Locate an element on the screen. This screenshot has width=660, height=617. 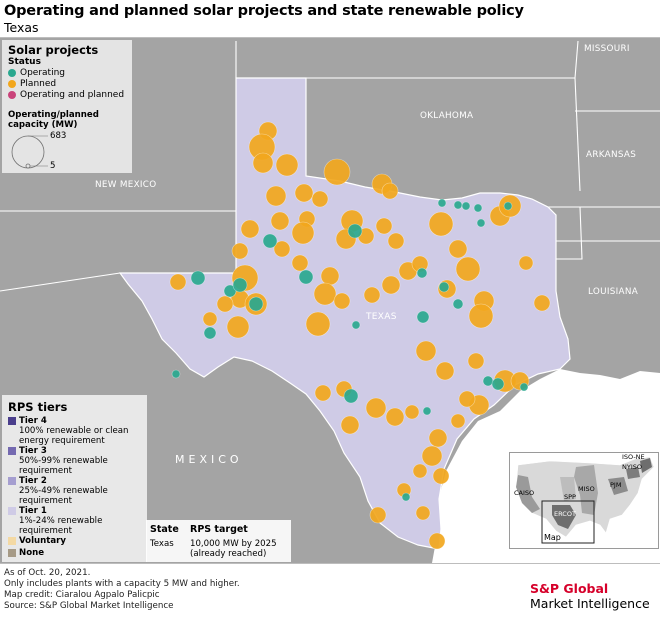
label-missouri: MISSOURI is located at coordinates (607, 49).